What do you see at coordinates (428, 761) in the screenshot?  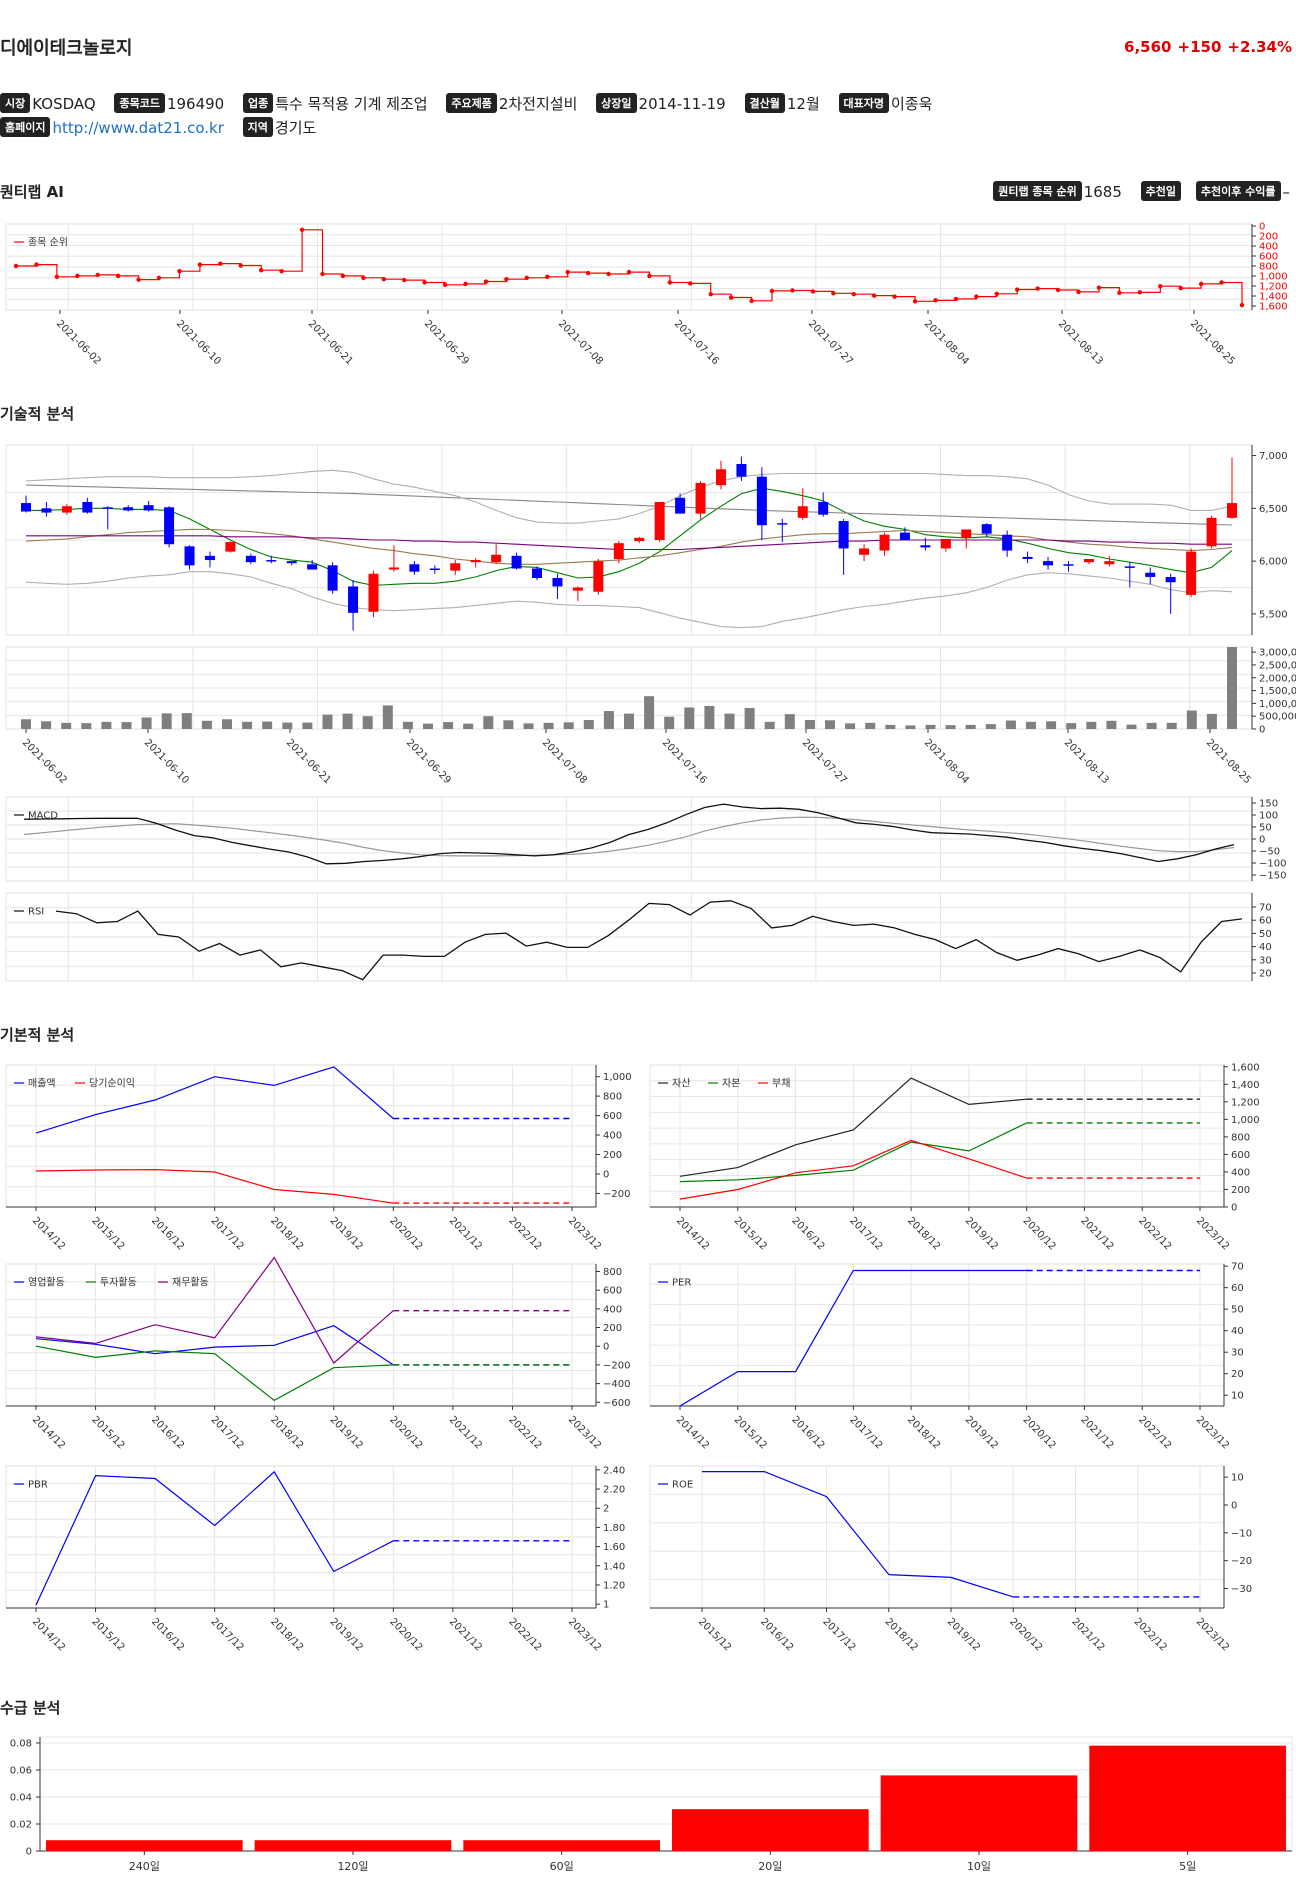 I see `x-tick-label: 2021-06-29` at bounding box center [428, 761].